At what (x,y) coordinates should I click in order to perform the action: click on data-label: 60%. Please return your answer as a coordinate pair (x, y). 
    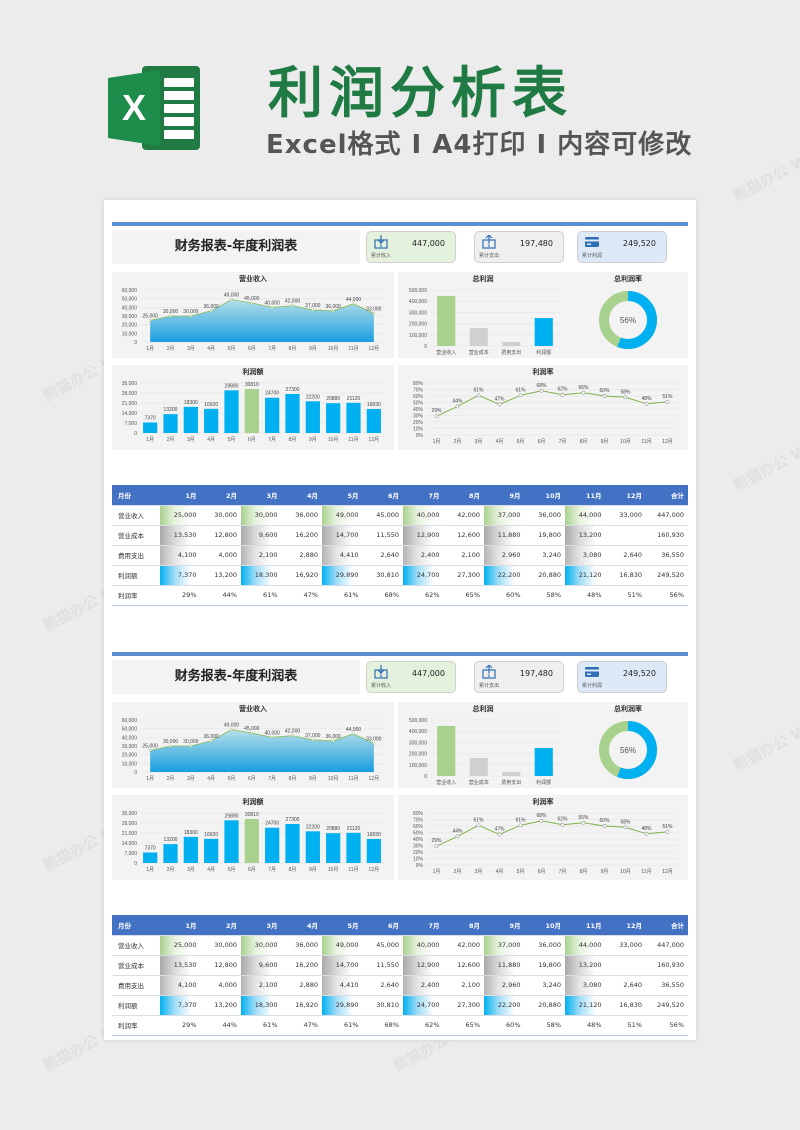
    Looking at the image, I should click on (604, 391).